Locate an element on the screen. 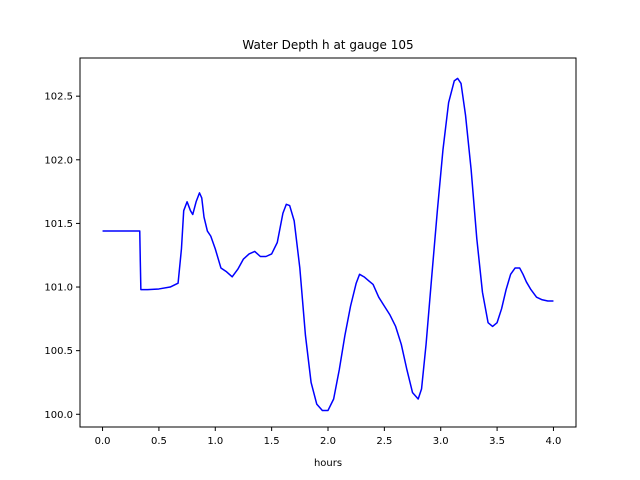 Image resolution: width=640 pixels, height=480 pixels. x-tick-label: 0.5 is located at coordinates (159, 441).